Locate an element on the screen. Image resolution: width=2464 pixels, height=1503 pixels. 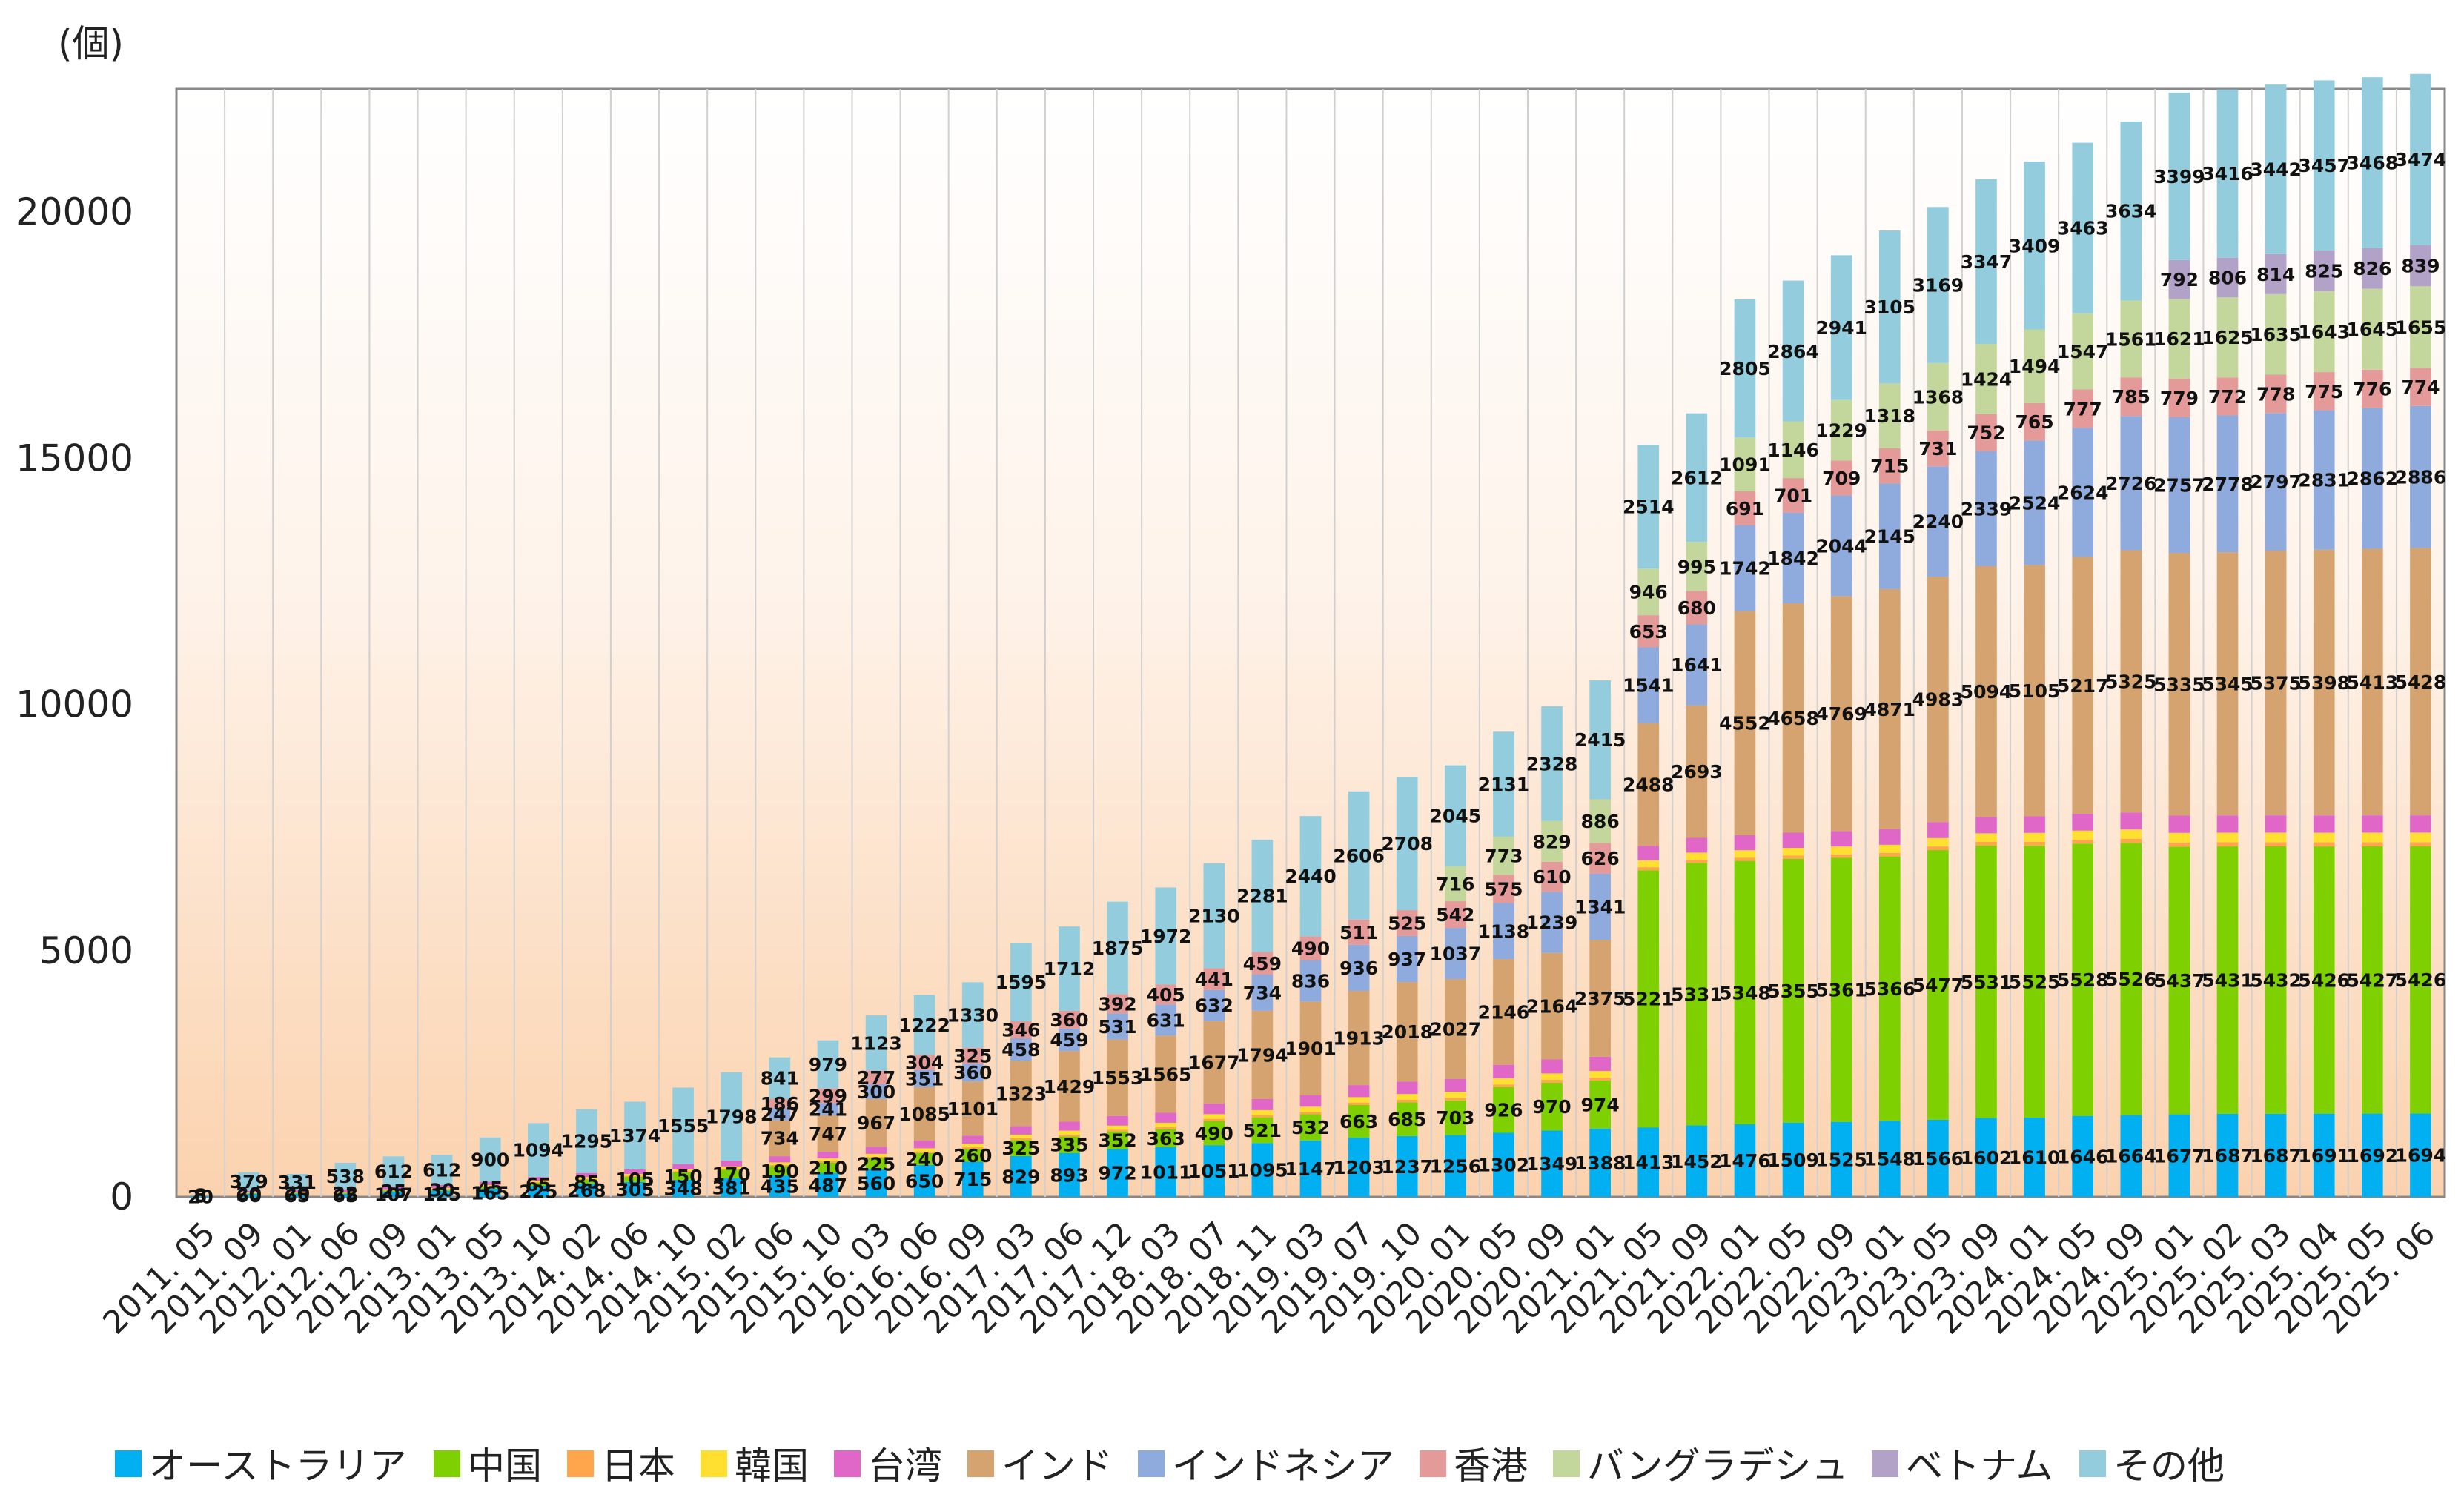
data-label: 731 is located at coordinates (1937, 448).